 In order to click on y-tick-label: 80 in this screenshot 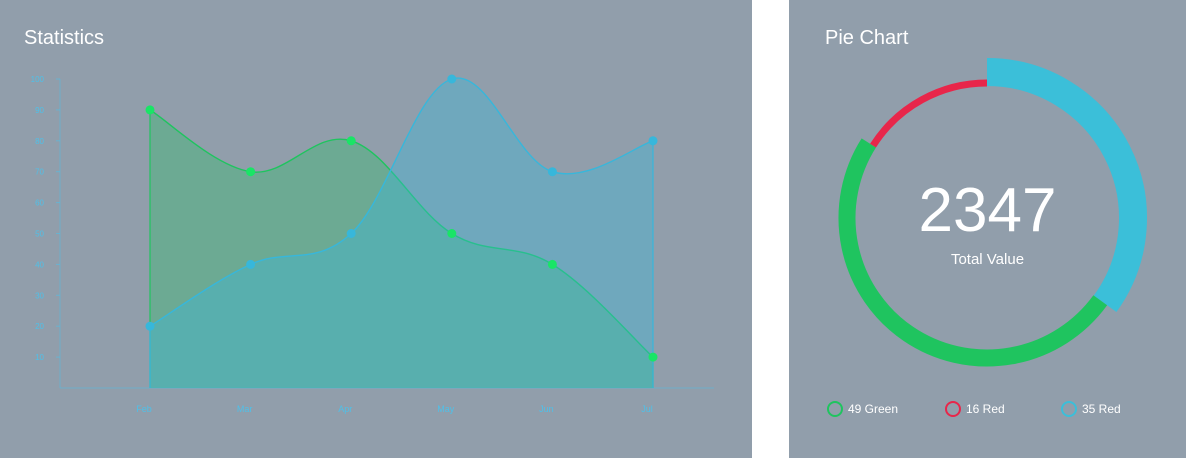, I will do `click(39, 141)`.